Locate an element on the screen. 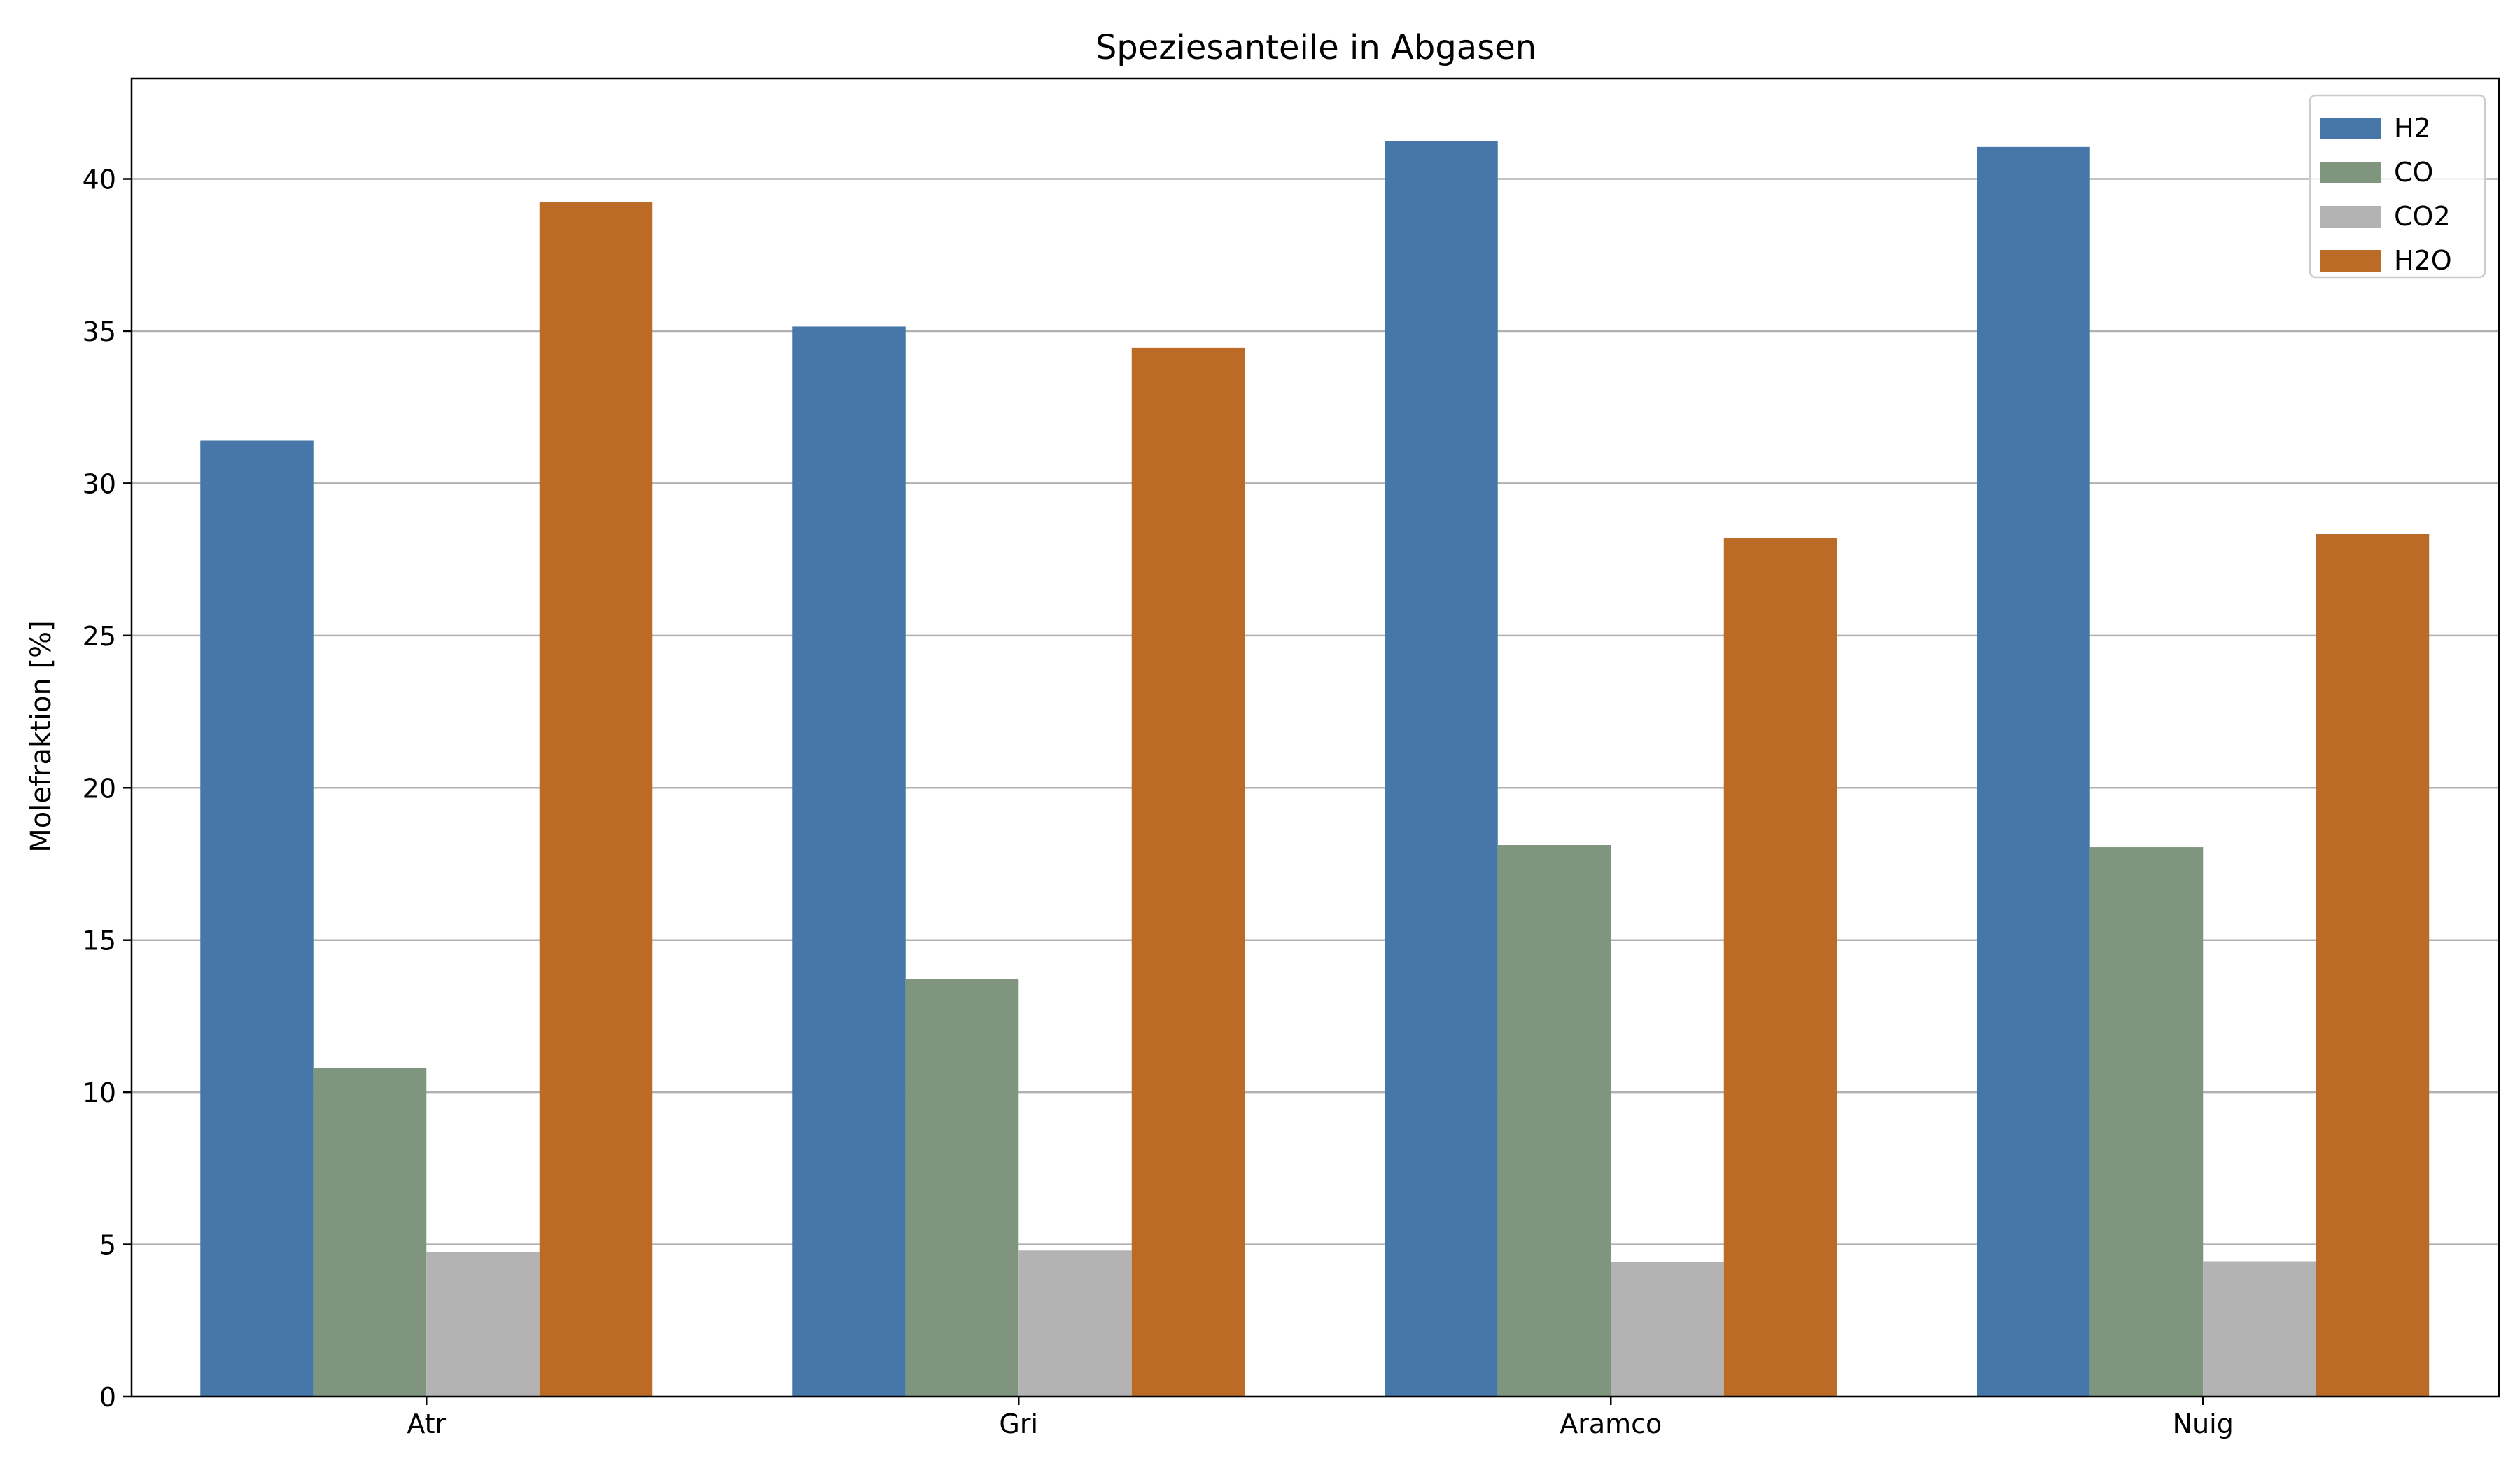  y-tick-label: 25 is located at coordinates (99, 636).